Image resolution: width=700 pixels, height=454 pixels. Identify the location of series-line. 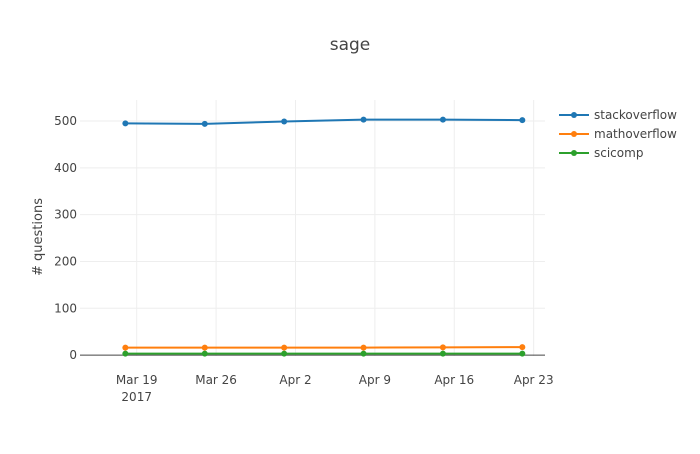
(323, 122).